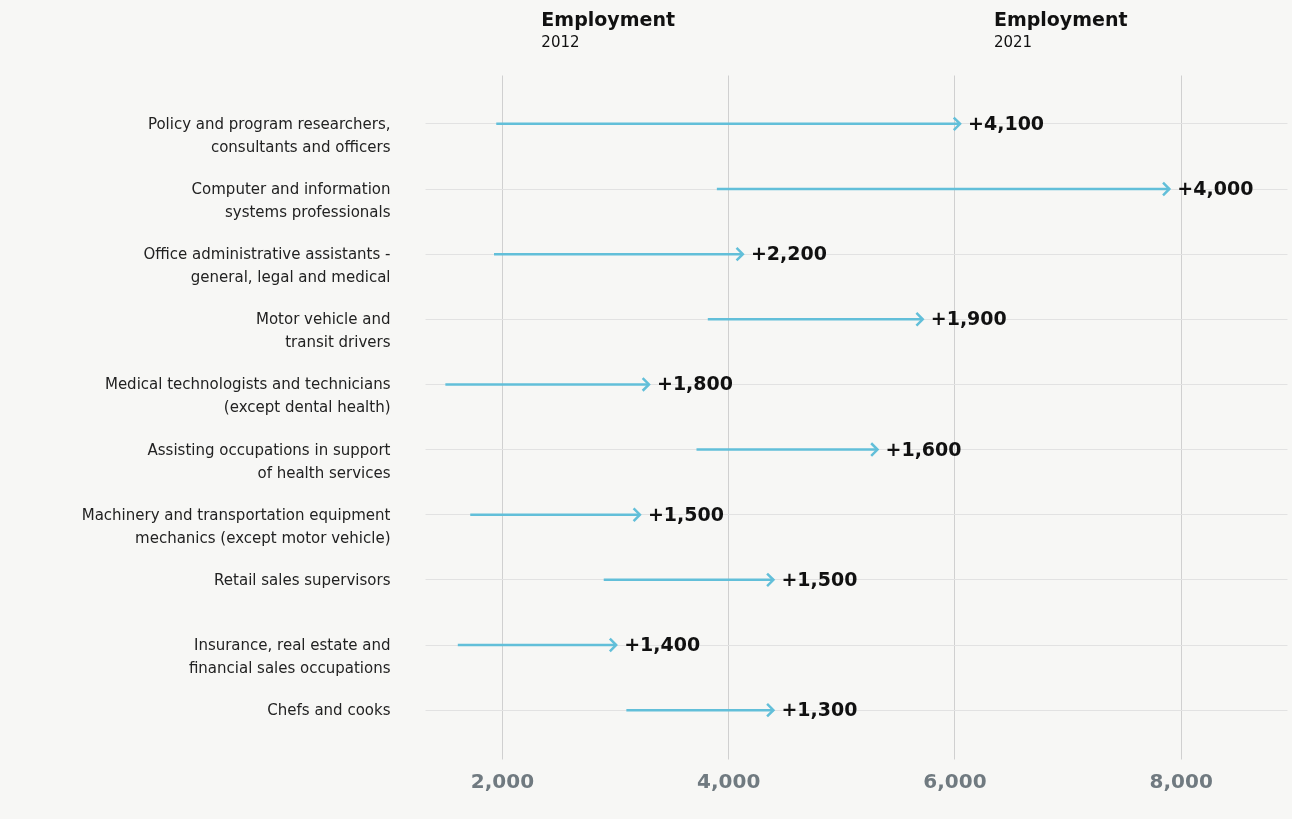 This screenshot has height=819, width=1292. I want to click on y-tick-label: Assisting occupations in support of health services, so click(269, 461).